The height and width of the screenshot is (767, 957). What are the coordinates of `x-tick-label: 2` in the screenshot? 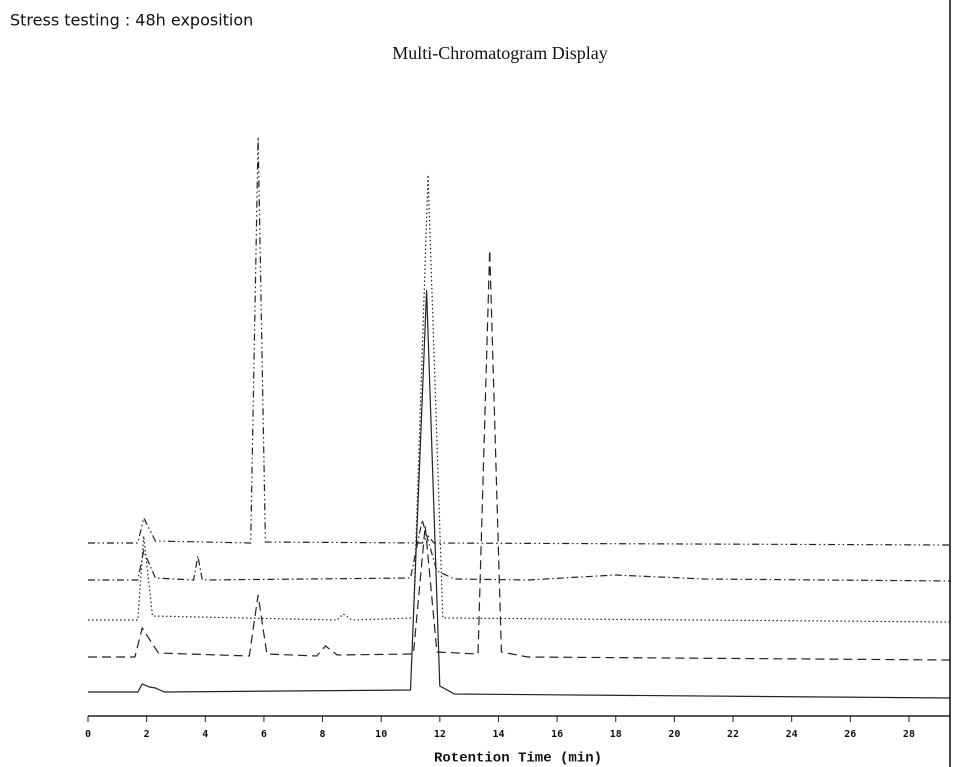 It's located at (147, 734).